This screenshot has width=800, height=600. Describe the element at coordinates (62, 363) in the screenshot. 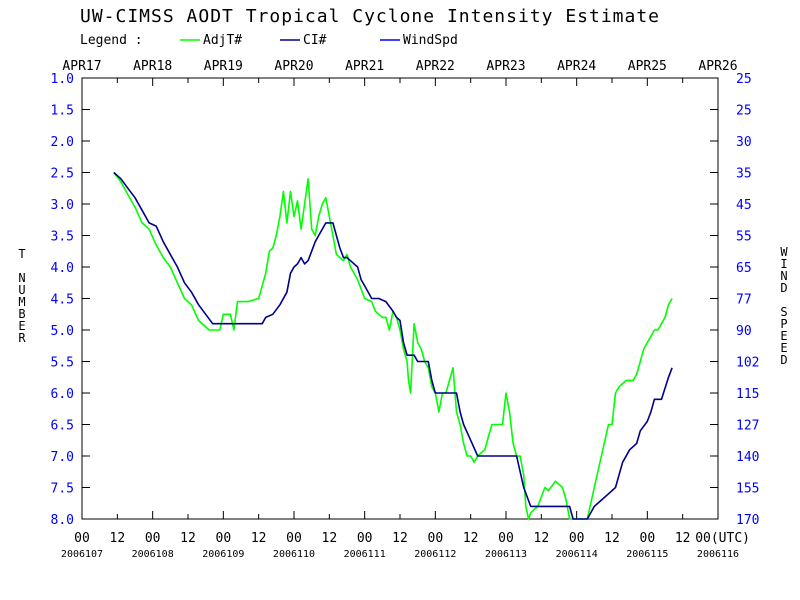

I see `y-tick-label: 5.5` at that location.